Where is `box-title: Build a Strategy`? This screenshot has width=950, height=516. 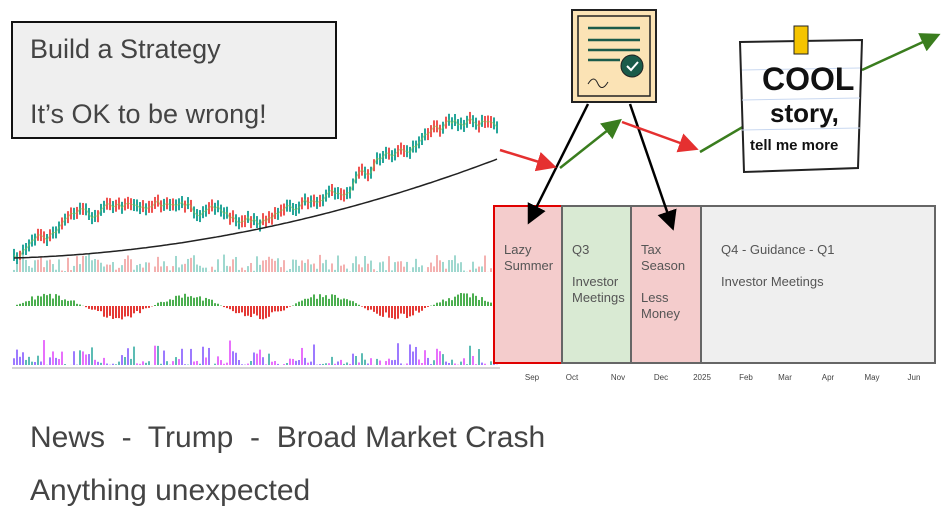 box-title: Build a Strategy is located at coordinates (125, 49).